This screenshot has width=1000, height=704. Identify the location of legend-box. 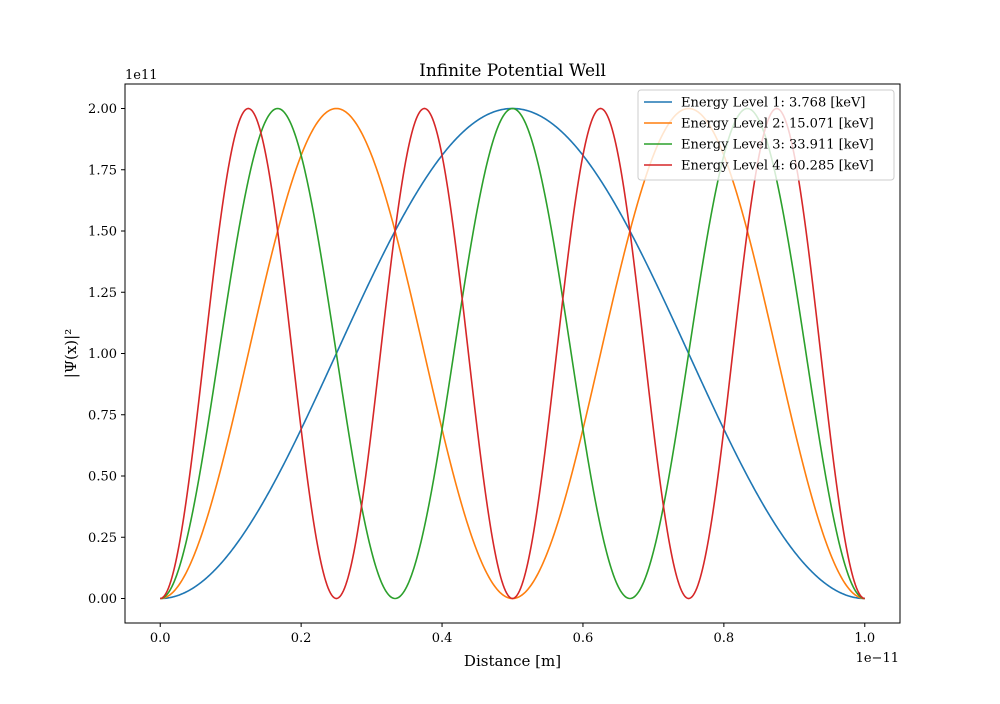
(766, 135).